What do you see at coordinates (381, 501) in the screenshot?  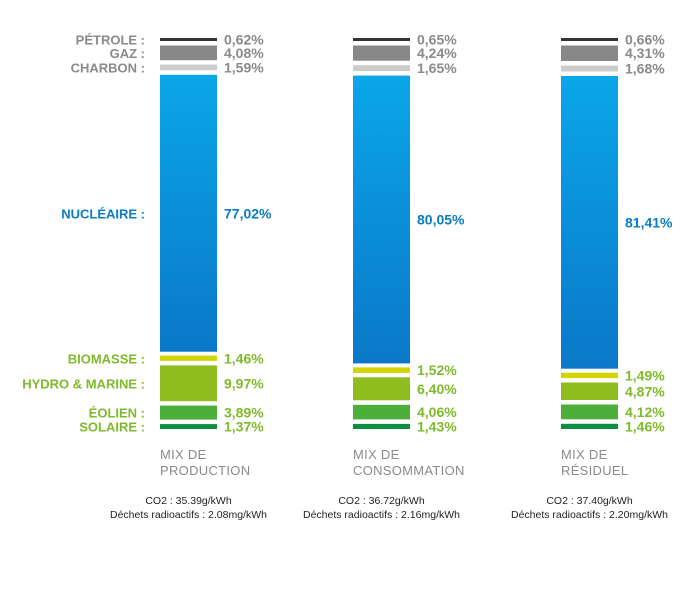 I see `footnote-line-1: CO2 : 36.72g/kWh` at bounding box center [381, 501].